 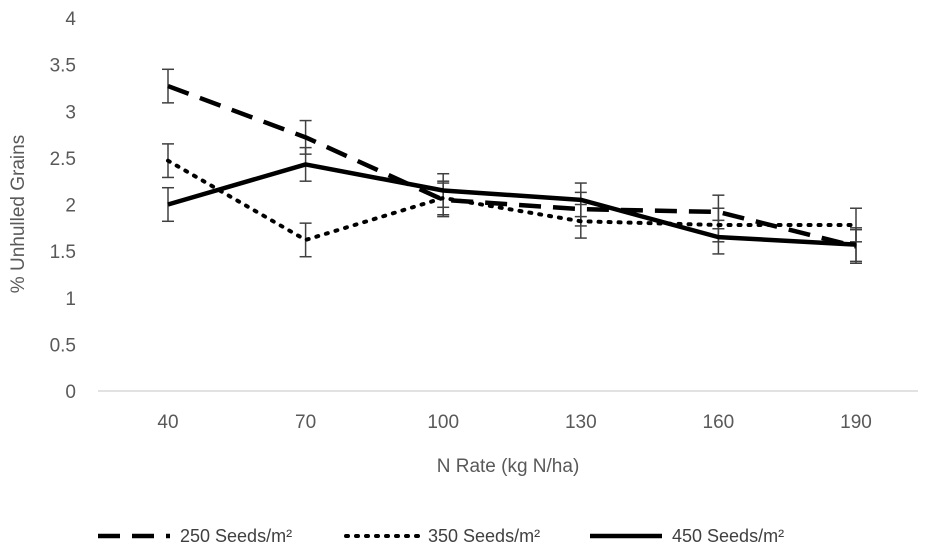 I want to click on x-tick-label: 190, so click(x=856, y=422).